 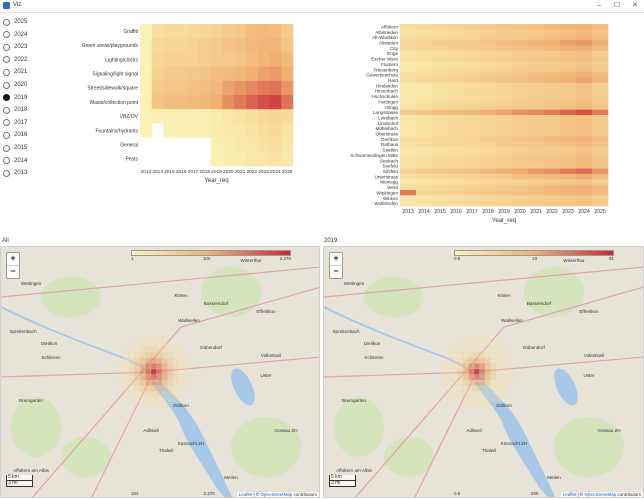 I want to click on minimize-button: –, so click(x=599, y=5).